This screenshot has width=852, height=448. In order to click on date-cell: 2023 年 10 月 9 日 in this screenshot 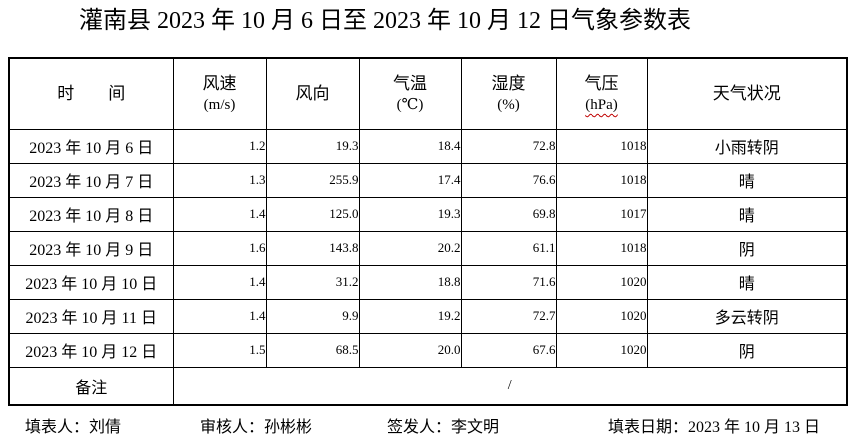, I will do `click(91, 248)`.